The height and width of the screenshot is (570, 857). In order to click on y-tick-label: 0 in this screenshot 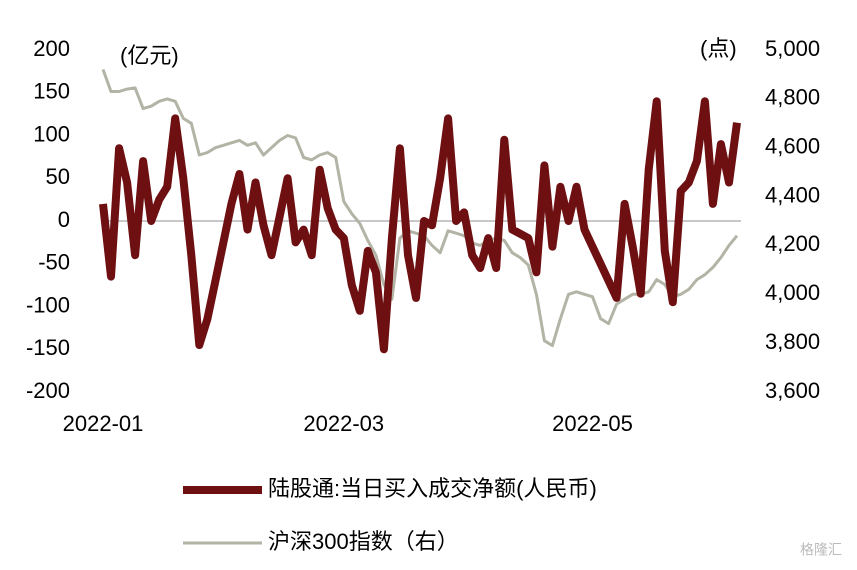, I will do `click(64, 219)`.